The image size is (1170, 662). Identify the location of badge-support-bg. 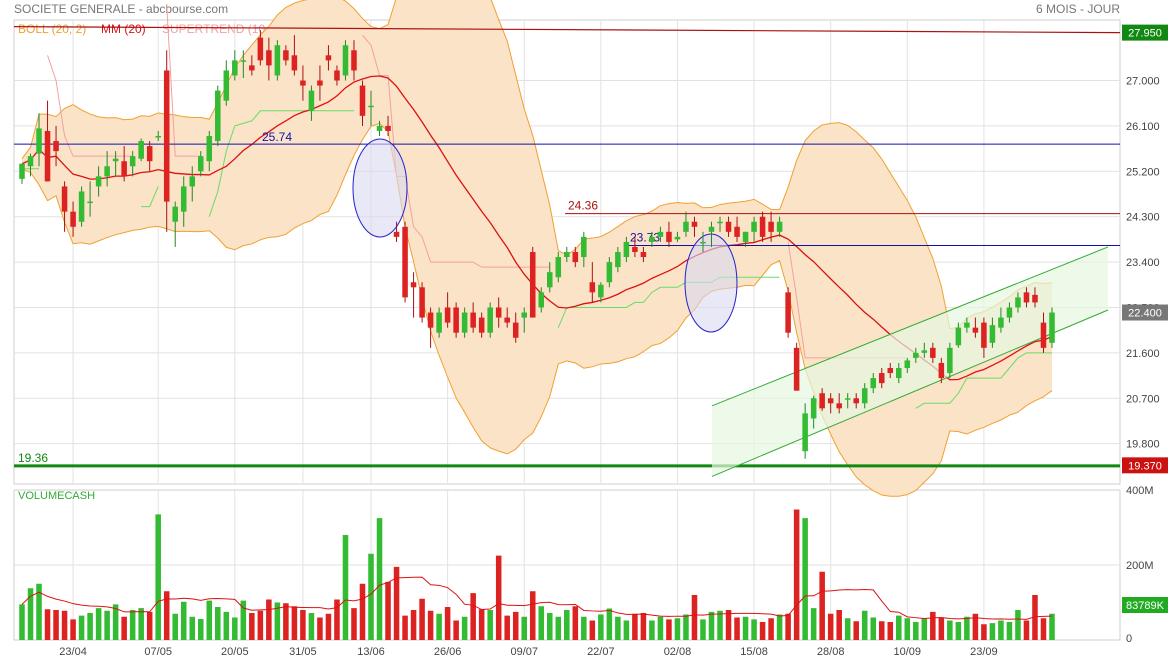
(1145, 465).